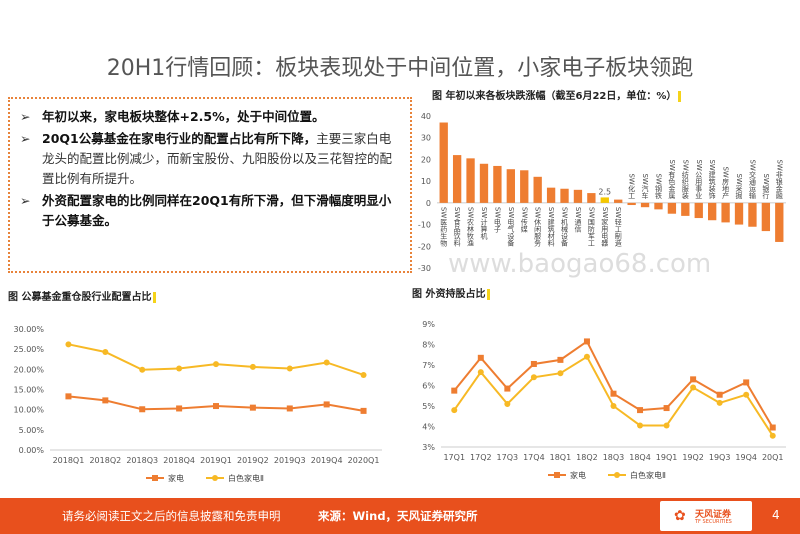  Describe the element at coordinates (699, 179) in the screenshot. I see `x-category-label: SW公用事业` at that location.